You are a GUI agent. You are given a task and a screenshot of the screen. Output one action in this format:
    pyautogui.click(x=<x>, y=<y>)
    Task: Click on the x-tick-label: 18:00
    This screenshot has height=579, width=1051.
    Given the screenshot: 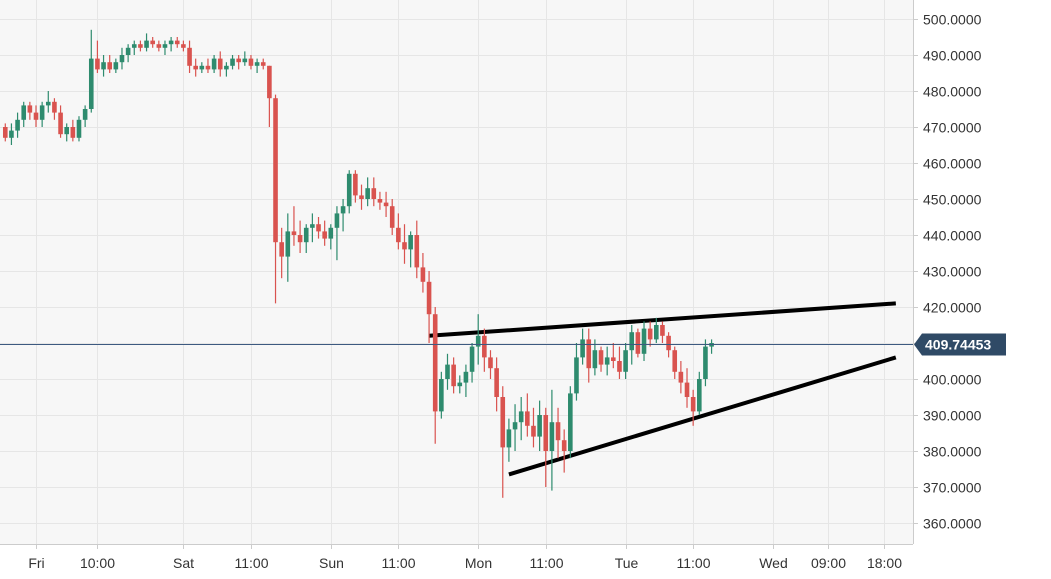 What is the action you would take?
    pyautogui.click(x=884, y=563)
    